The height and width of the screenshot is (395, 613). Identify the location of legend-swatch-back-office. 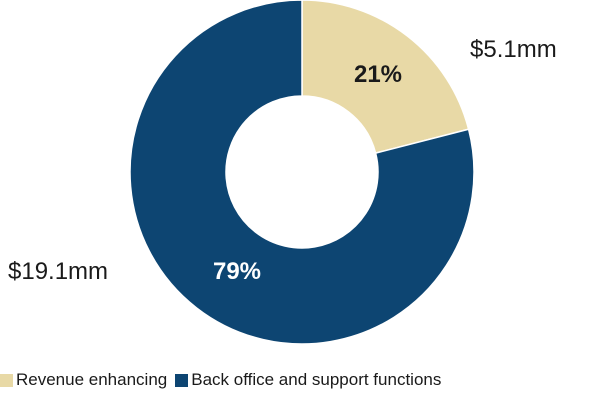
(182, 380).